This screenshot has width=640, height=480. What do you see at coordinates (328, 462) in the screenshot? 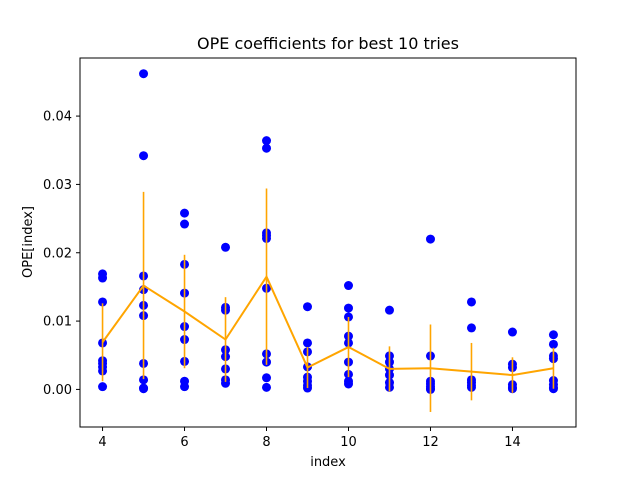
I see `x-axis-label: index` at bounding box center [328, 462].